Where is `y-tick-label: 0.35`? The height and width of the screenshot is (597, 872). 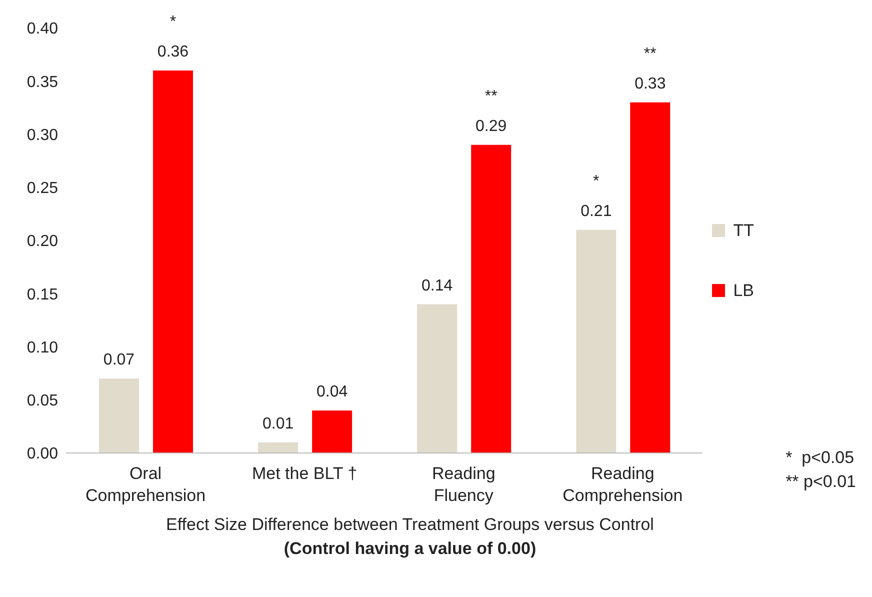 y-tick-label: 0.35 is located at coordinates (42, 82).